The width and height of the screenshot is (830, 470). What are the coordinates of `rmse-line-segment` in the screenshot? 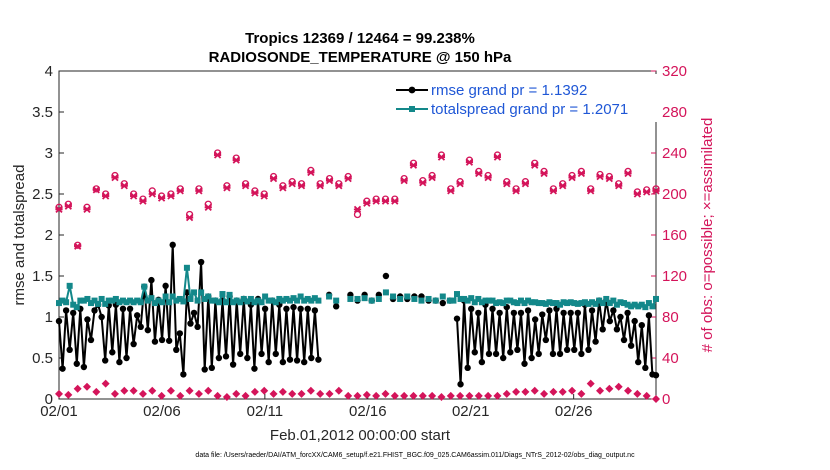 It's located at (189, 309).